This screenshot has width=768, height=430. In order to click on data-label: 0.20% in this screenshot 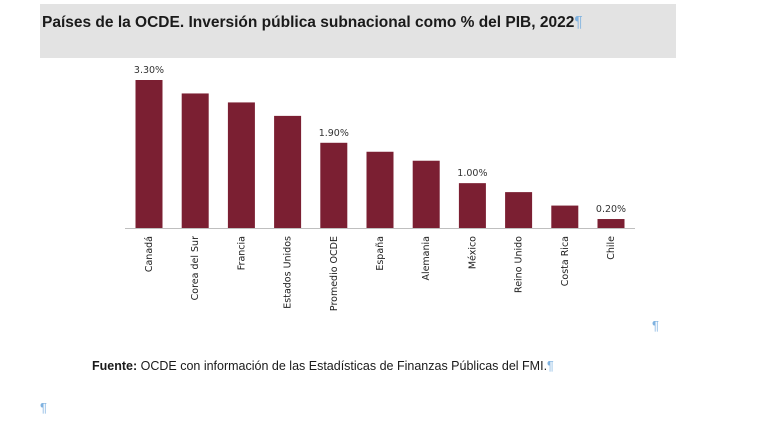, I will do `click(611, 209)`.